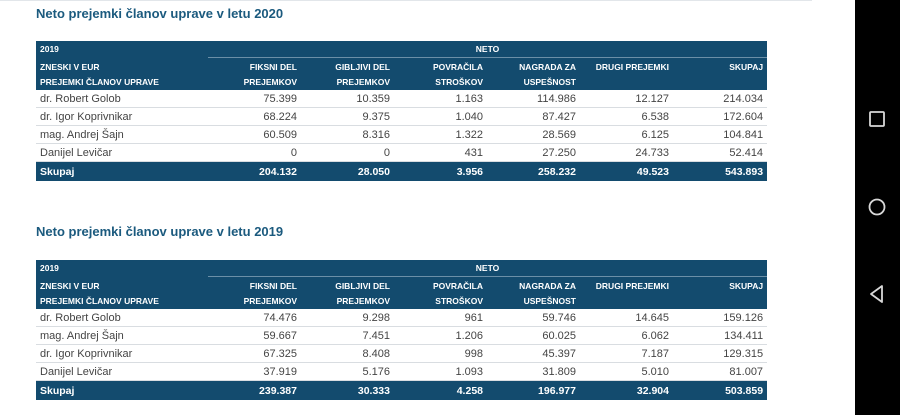 This screenshot has height=415, width=900. Describe the element at coordinates (488, 49) in the screenshot. I see `header-neto: NETO` at that location.